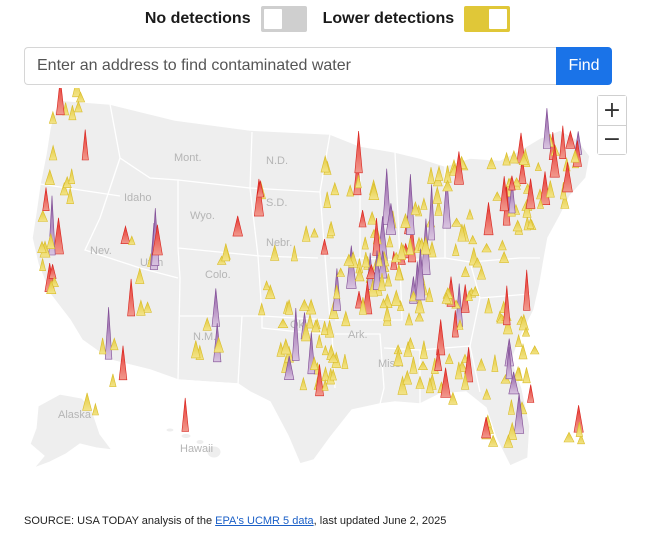 Image resolution: width=655 pixels, height=538 pixels. What do you see at coordinates (196, 449) in the screenshot?
I see `state-label: Hawaii` at bounding box center [196, 449].